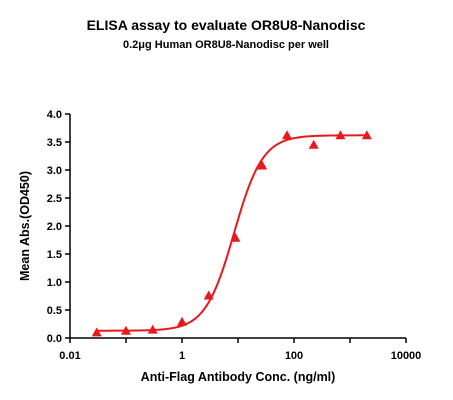 The height and width of the screenshot is (400, 453). I want to click on y-tick-label: 2.5, so click(54, 199).